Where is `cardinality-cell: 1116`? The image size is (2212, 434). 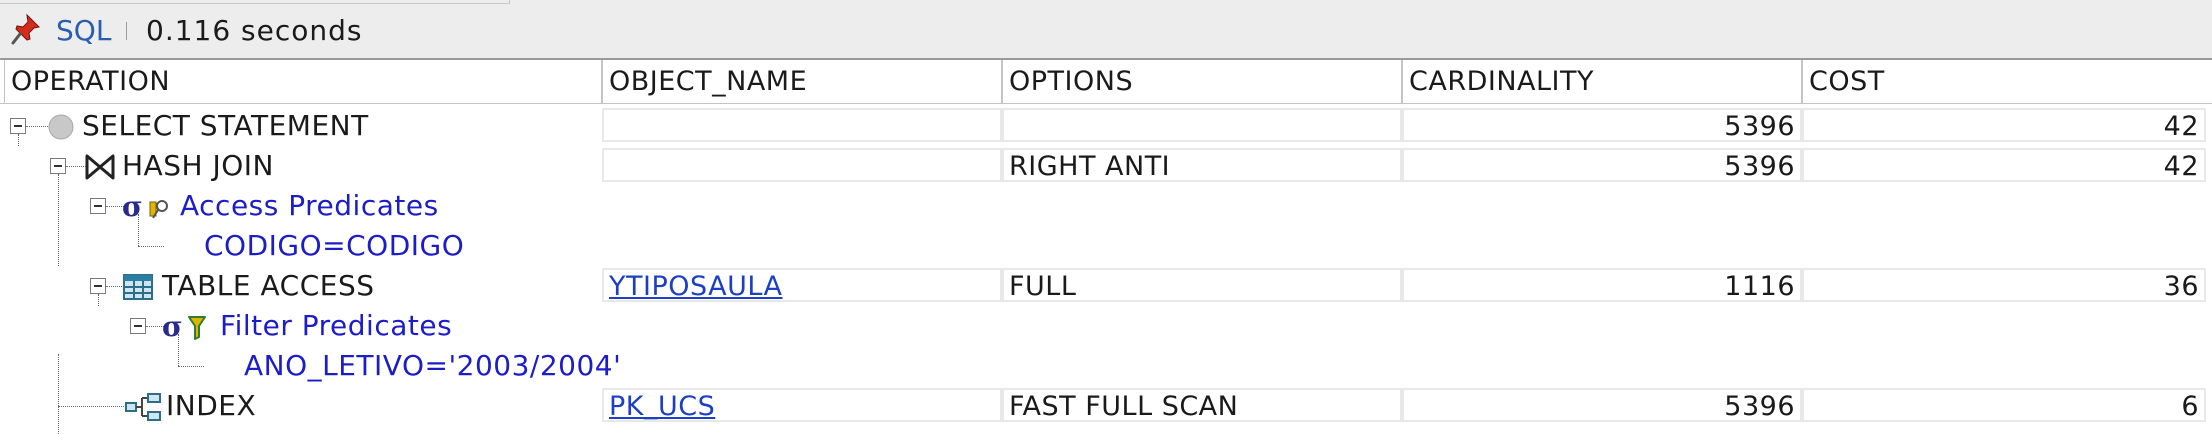 cardinality-cell: 1116 is located at coordinates (1602, 285).